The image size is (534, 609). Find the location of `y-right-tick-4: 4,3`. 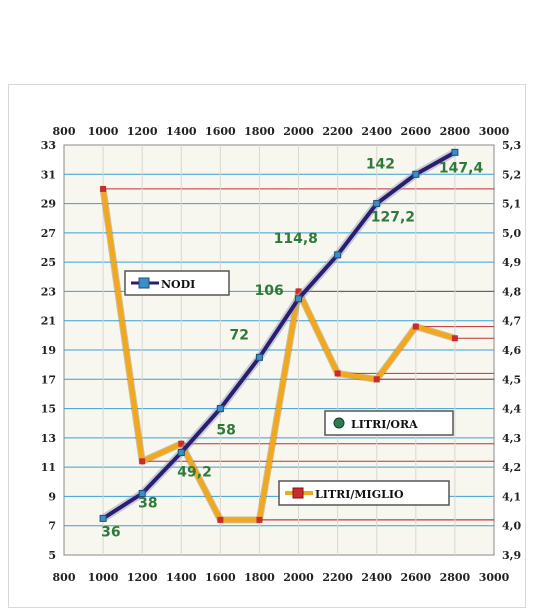

y-right-tick-4: 4,3 is located at coordinates (511, 438).